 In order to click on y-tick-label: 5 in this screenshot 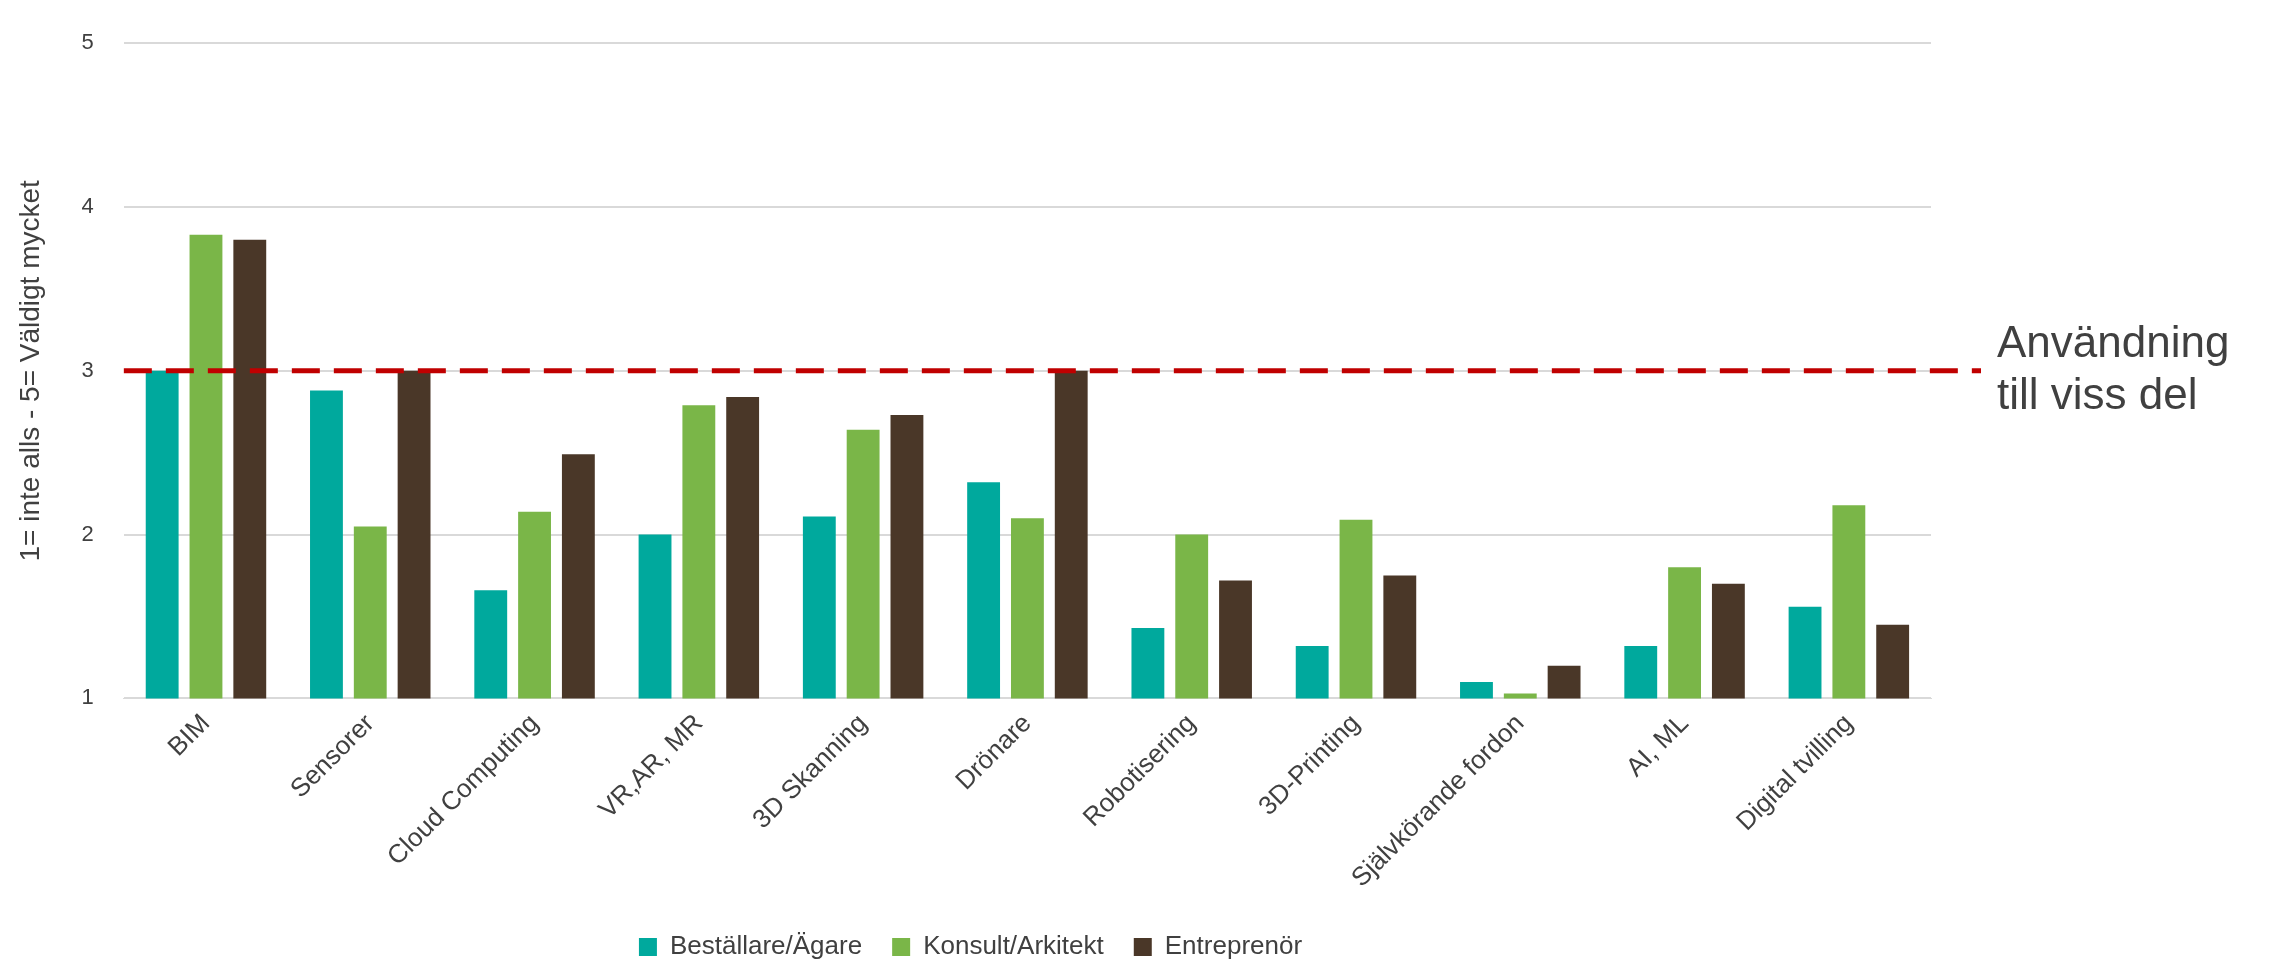, I will do `click(87, 42)`.